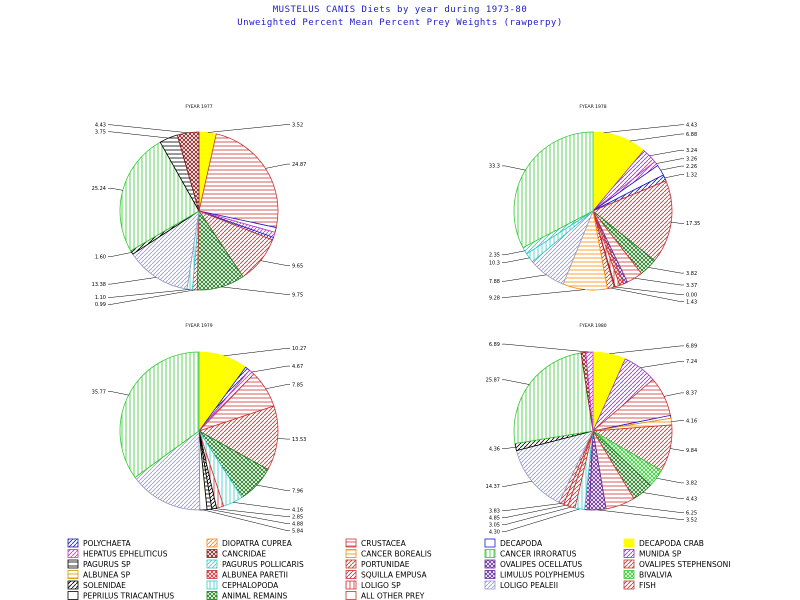  What do you see at coordinates (494, 525) in the screenshot?
I see `slice-label: 3.05` at bounding box center [494, 525].